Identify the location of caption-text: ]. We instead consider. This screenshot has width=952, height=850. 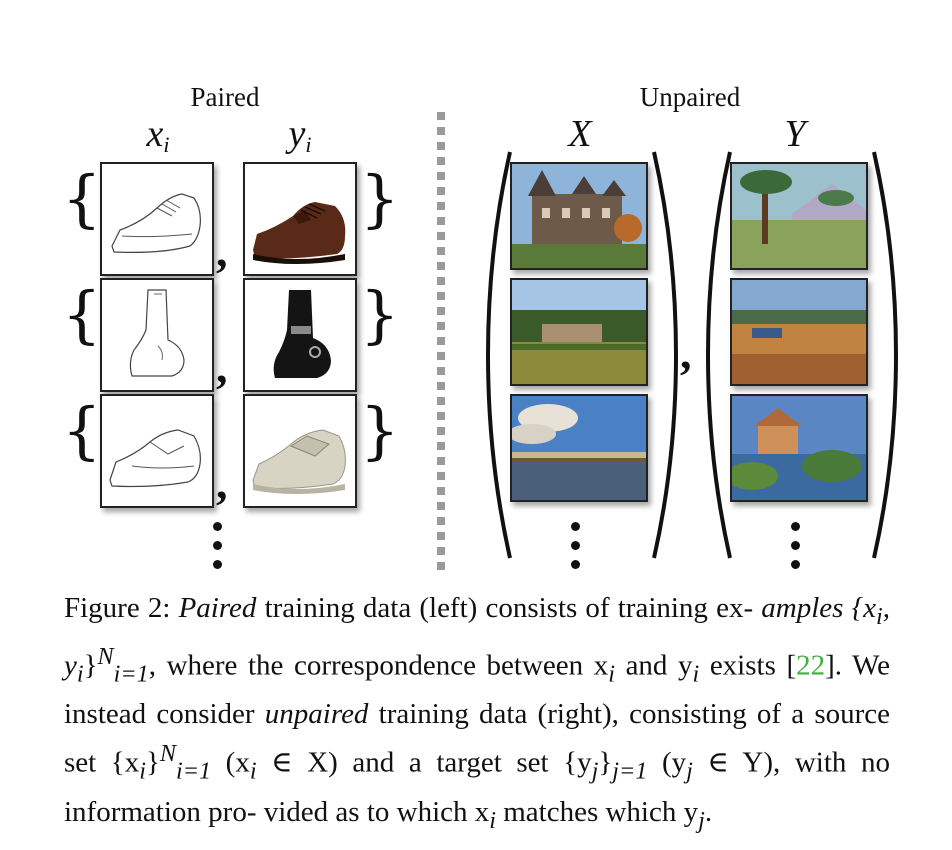
(477, 690).